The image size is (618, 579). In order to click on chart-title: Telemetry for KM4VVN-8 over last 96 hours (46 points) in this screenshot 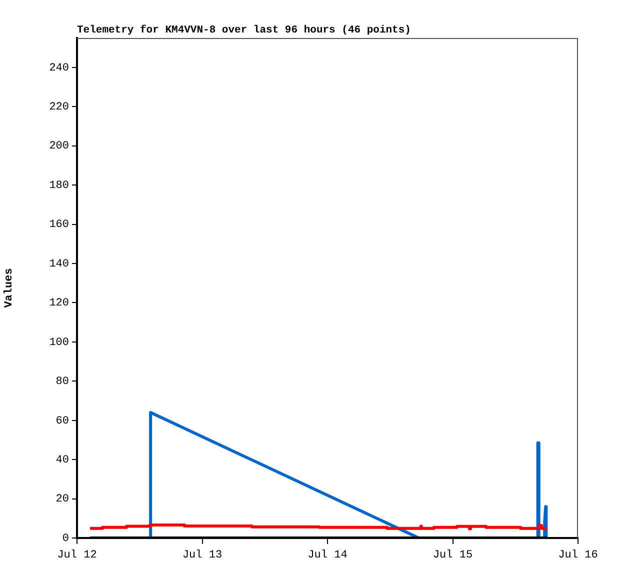, I will do `click(244, 30)`.